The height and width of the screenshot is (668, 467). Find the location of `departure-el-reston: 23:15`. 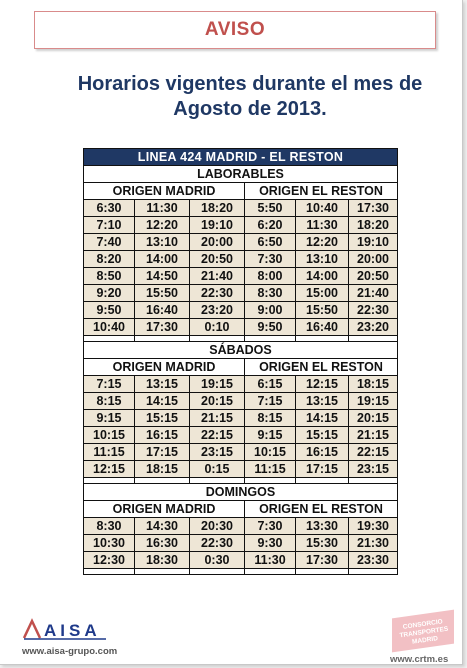

departure-el-reston: 23:15 is located at coordinates (373, 469).